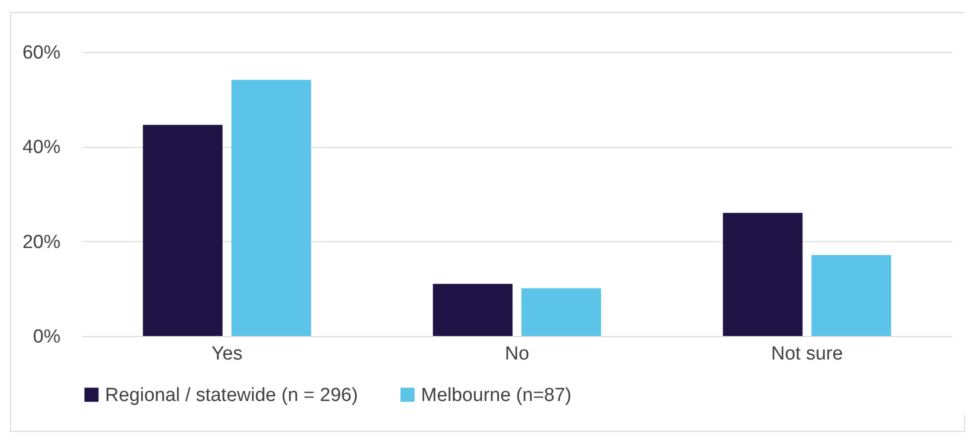 The image size is (973, 437). I want to click on x-tick-label: Yes, so click(227, 354).